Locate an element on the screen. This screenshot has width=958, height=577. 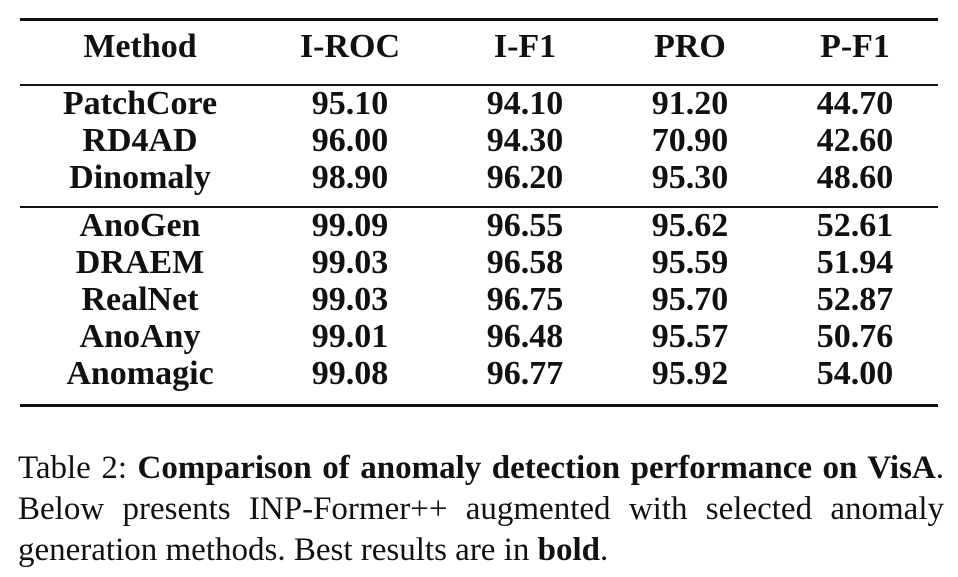
method-cell: AnoGen is located at coordinates (140, 225).